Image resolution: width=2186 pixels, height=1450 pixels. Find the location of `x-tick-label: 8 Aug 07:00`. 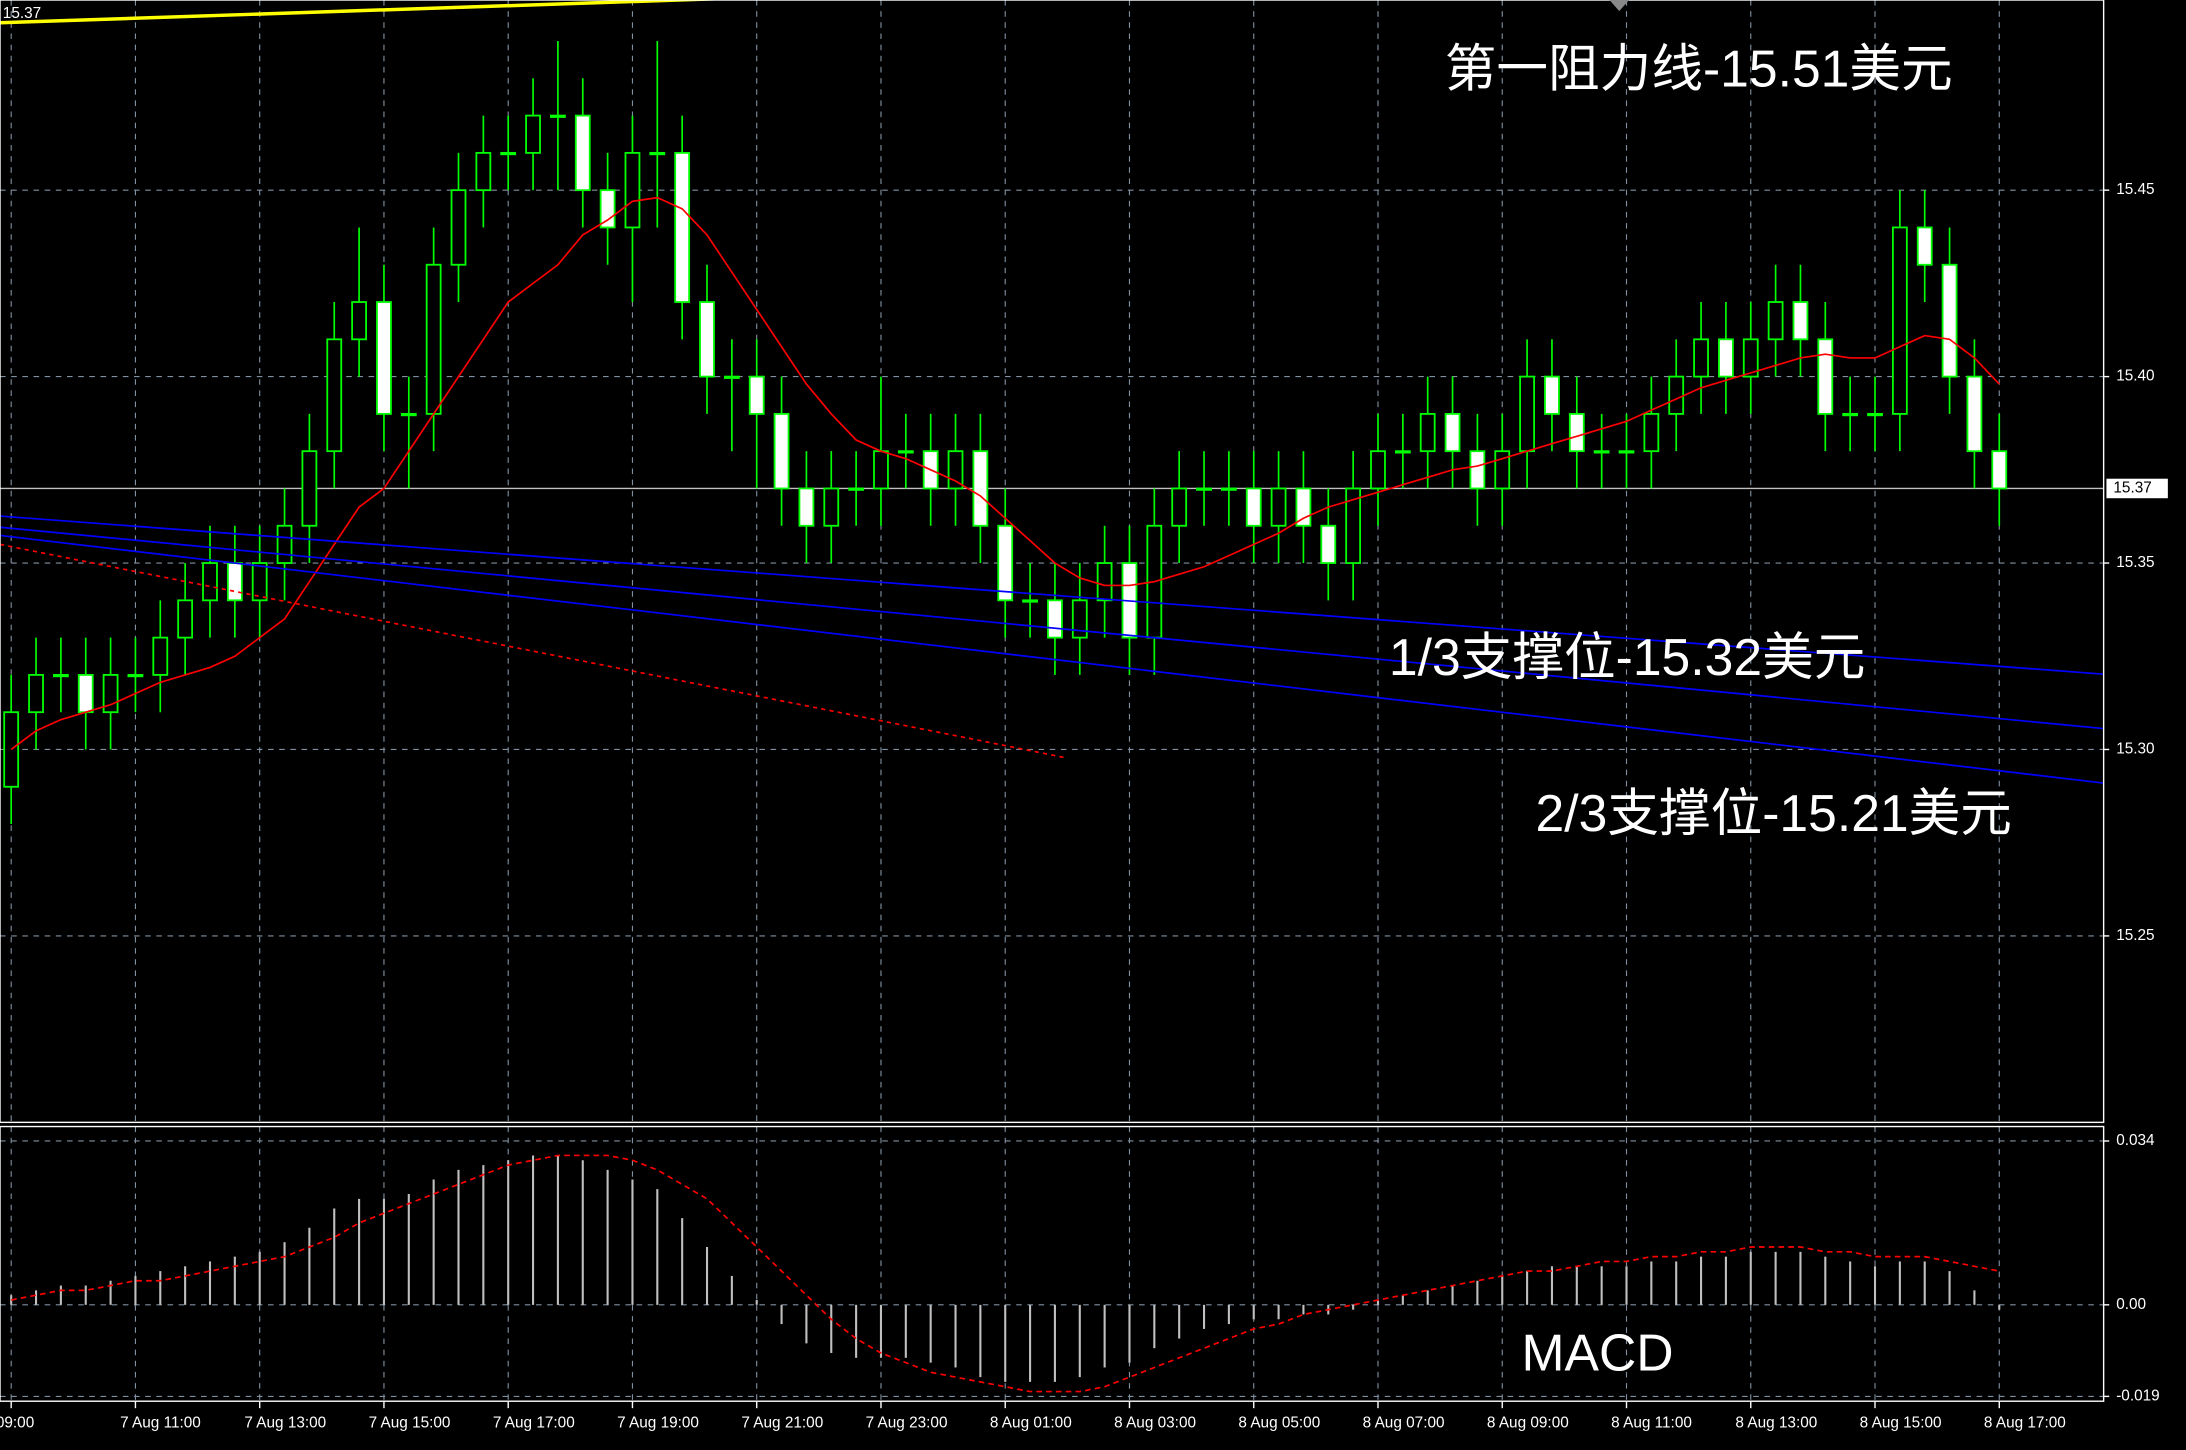

x-tick-label: 8 Aug 07:00 is located at coordinates (1404, 1423).